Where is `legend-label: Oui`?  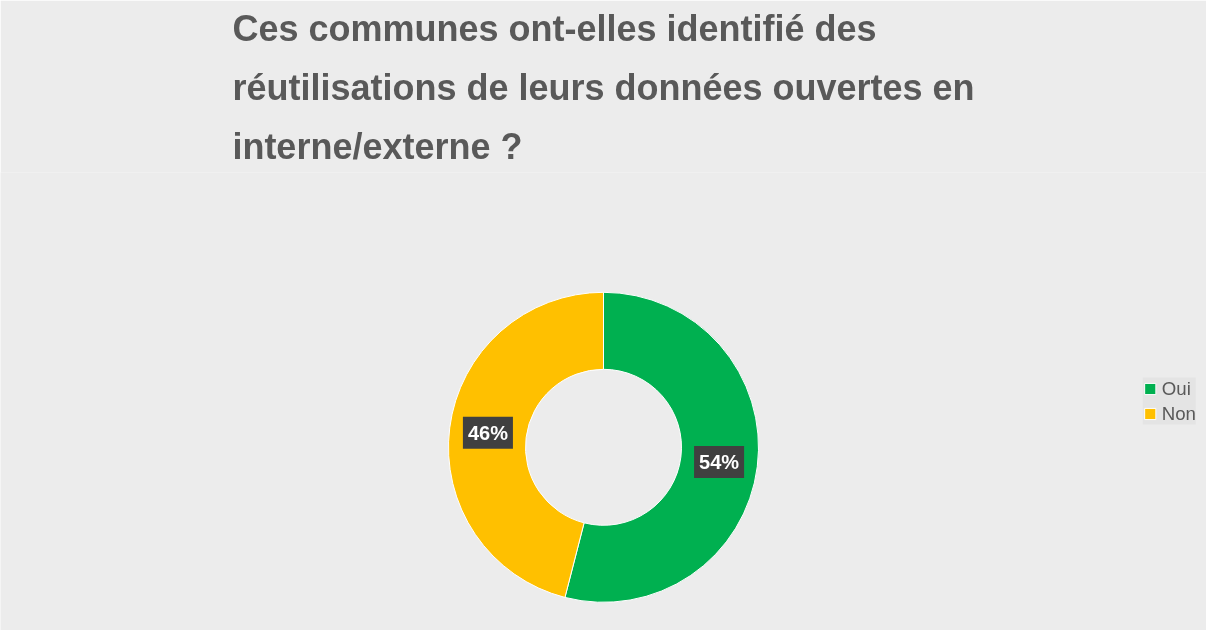 legend-label: Oui is located at coordinates (1176, 388).